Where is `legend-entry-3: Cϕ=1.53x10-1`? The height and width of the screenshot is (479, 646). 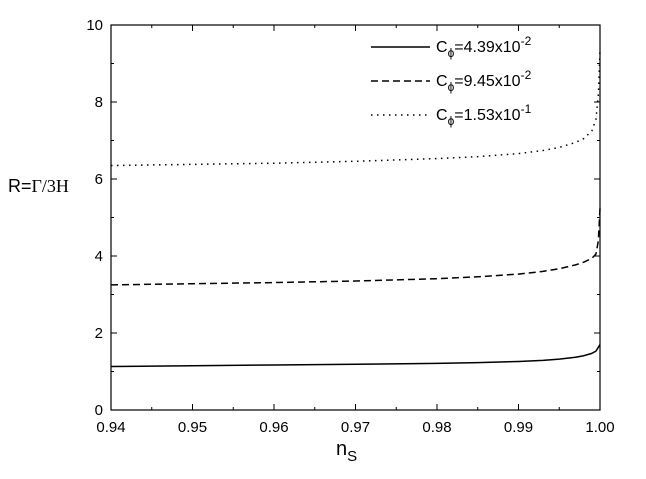 legend-entry-3: Cϕ=1.53x10-1 is located at coordinates (484, 115).